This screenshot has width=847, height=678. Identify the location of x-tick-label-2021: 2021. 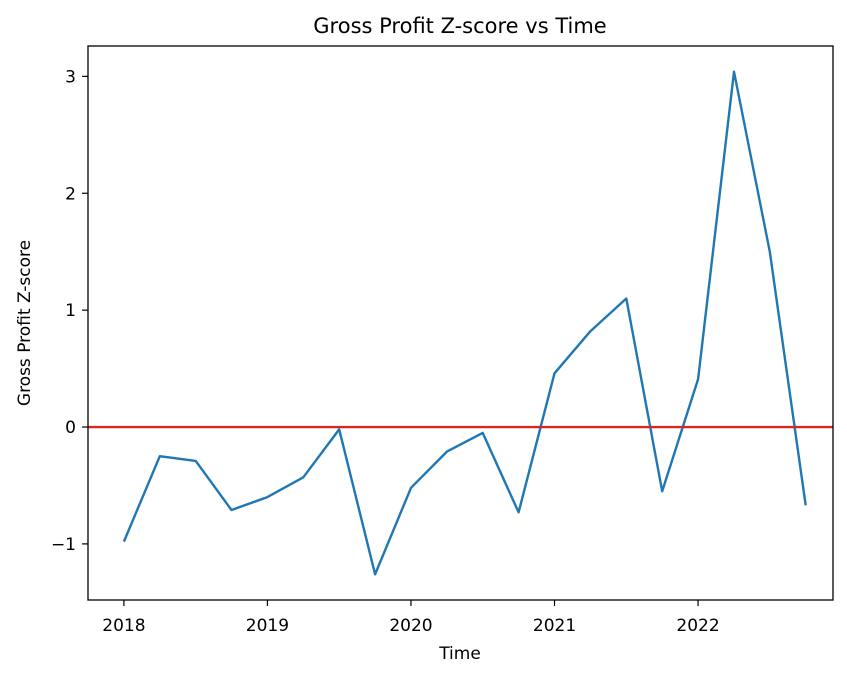
(554, 626).